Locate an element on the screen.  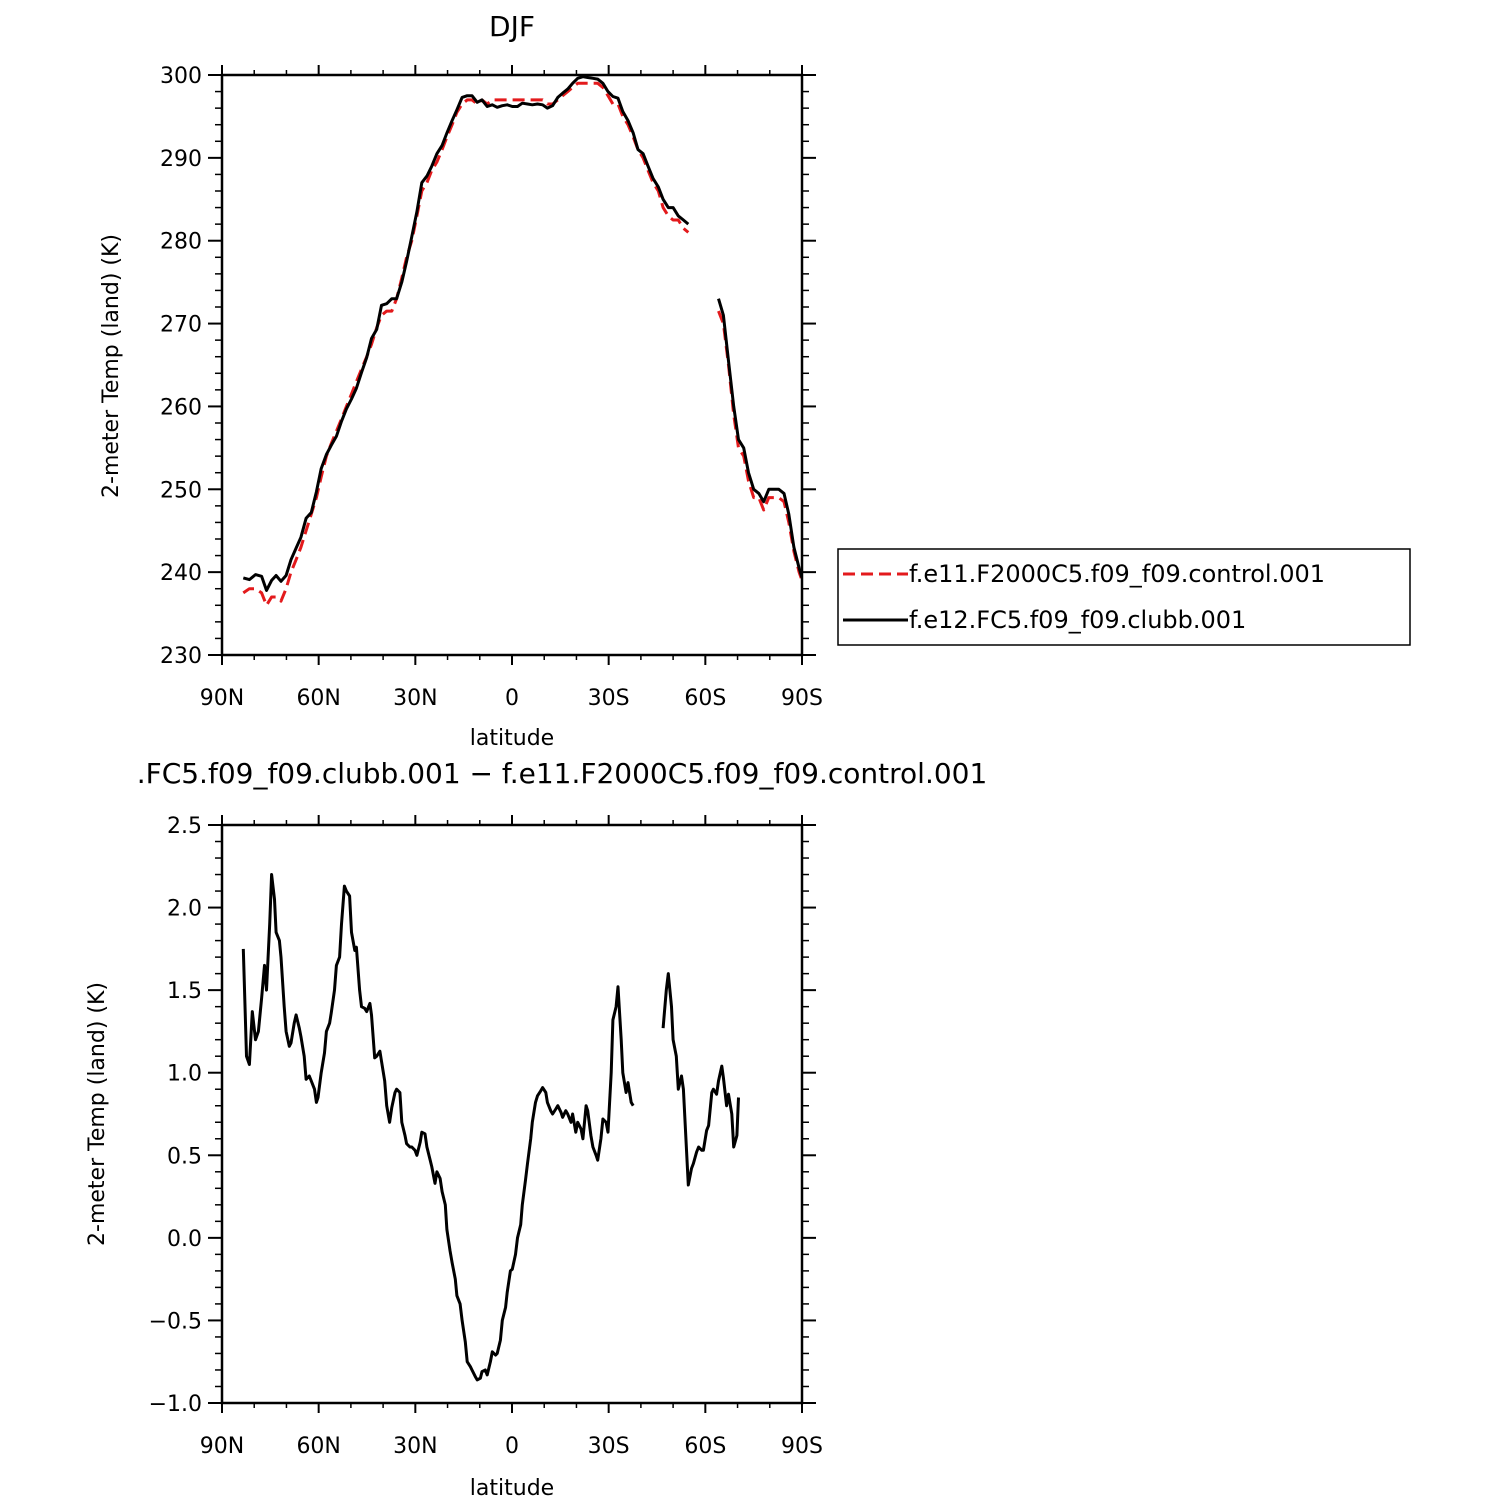
y-tick-label: −1.0 is located at coordinates (175, 1404).